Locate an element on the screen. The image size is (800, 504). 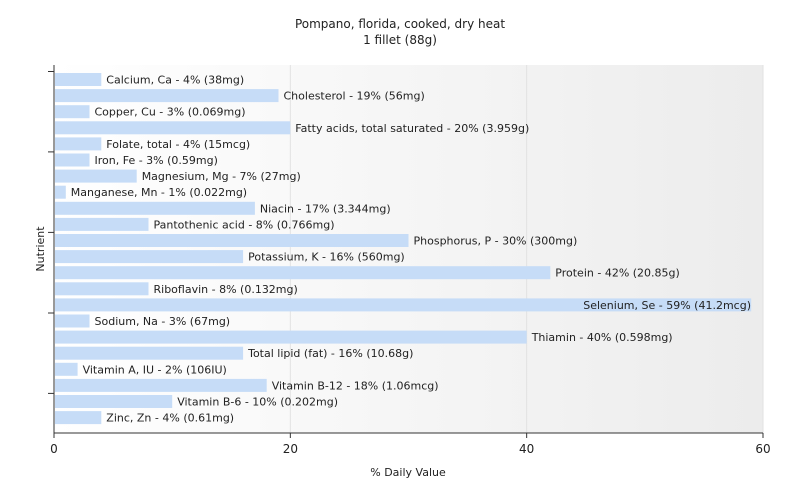
bar-label: Thiamin - 40% (0.598mg) is located at coordinates (602, 337).